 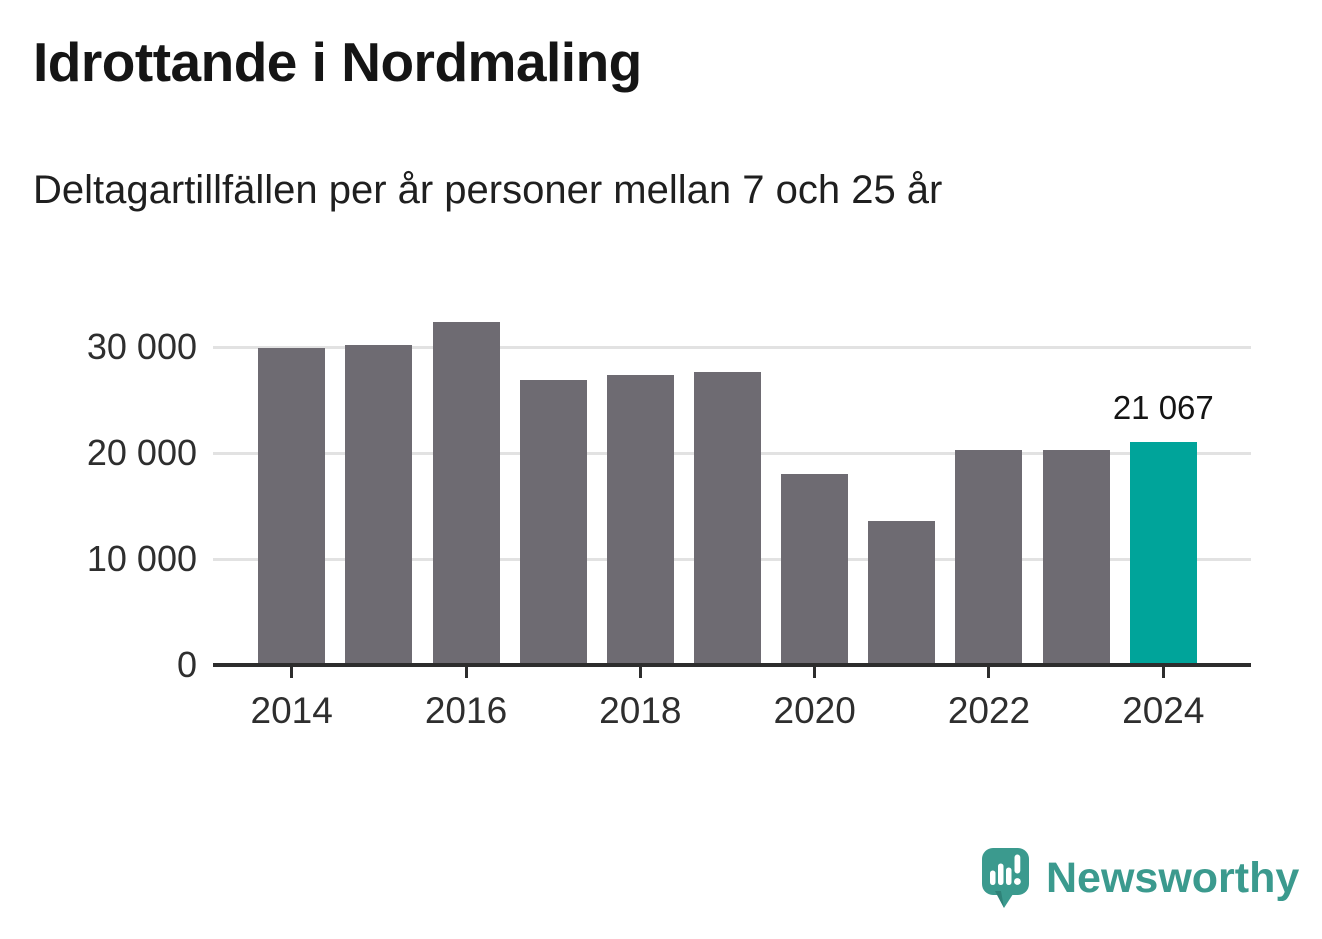 What do you see at coordinates (291, 710) in the screenshot?
I see `x-axis-label-2014: 2014` at bounding box center [291, 710].